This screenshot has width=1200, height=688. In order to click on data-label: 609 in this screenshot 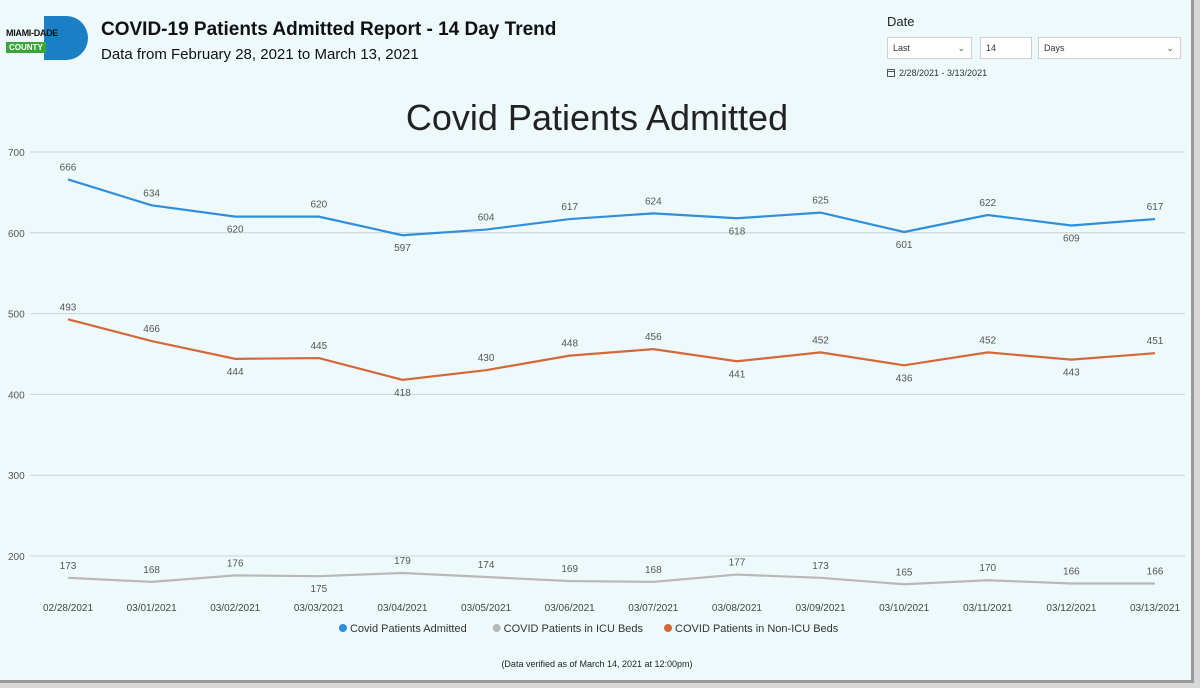, I will do `click(1071, 239)`.